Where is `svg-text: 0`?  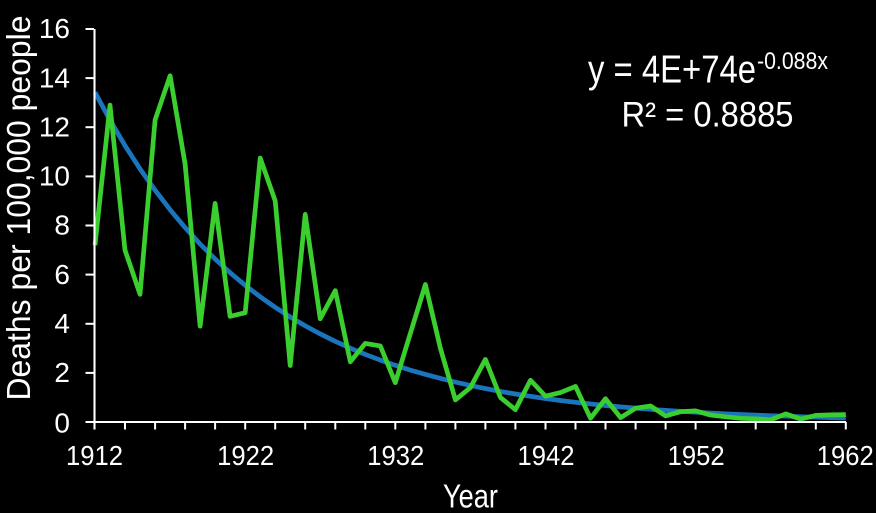
svg-text: 0 is located at coordinates (62, 423).